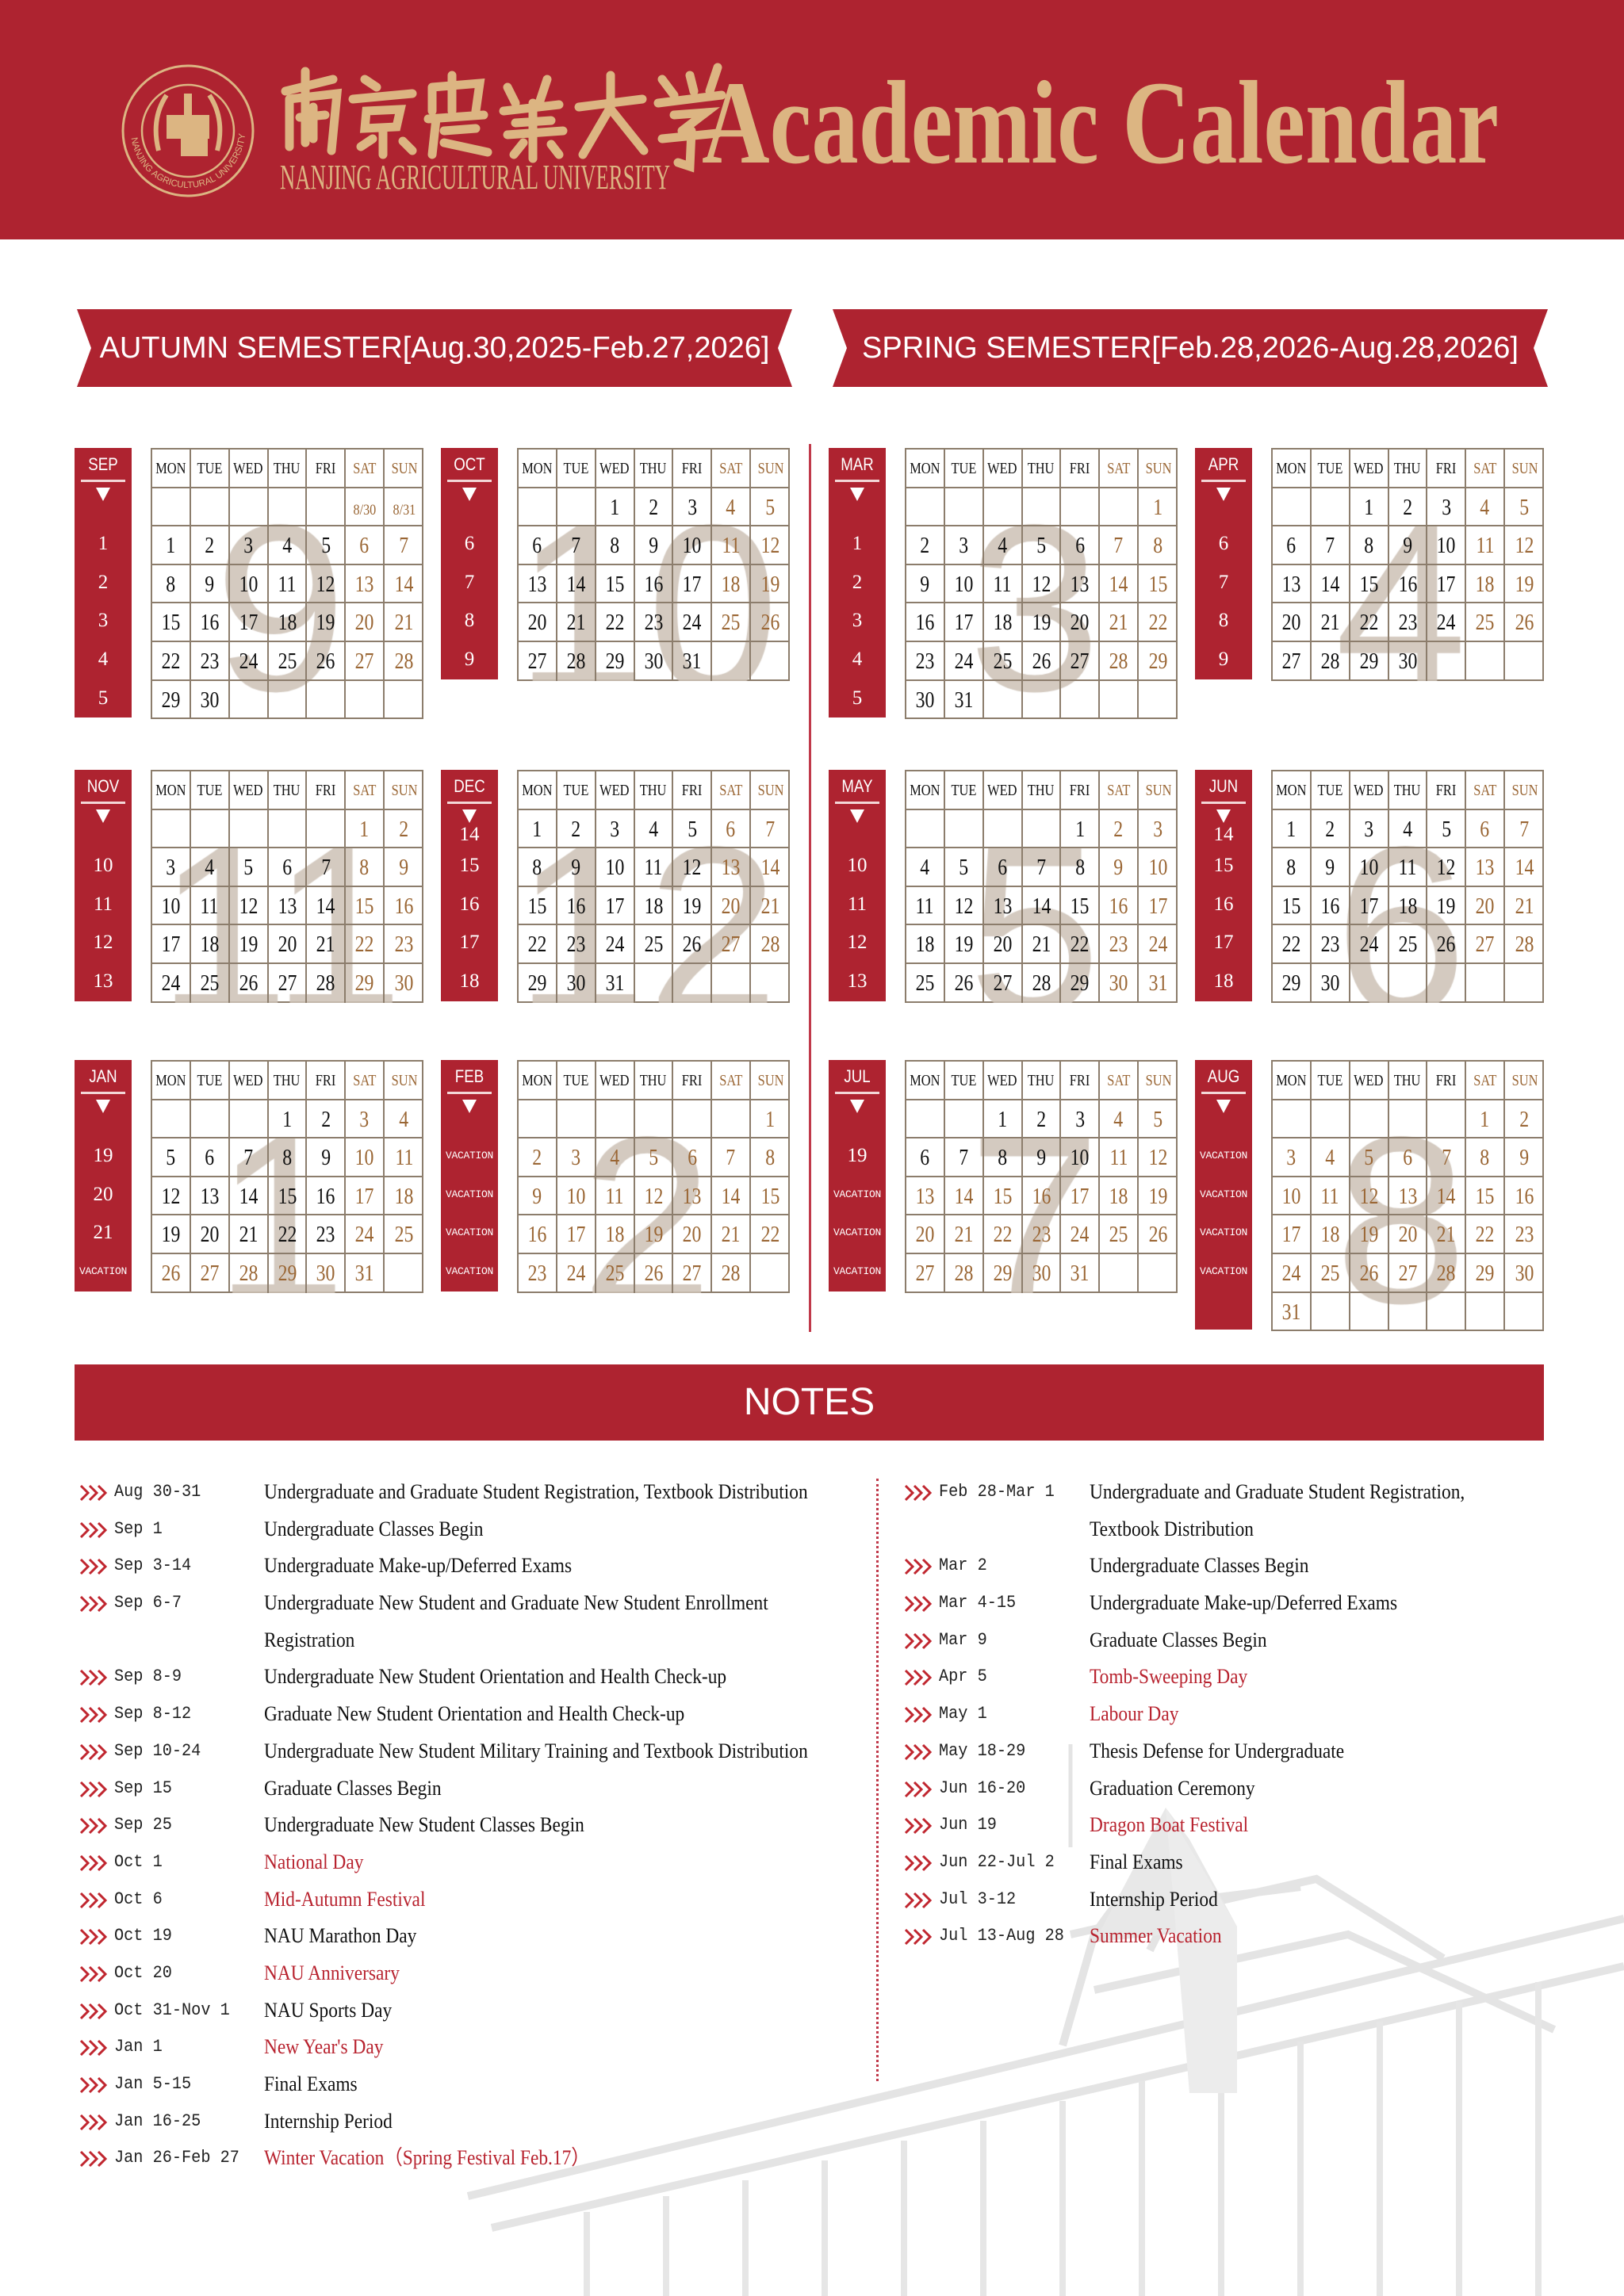  I want to click on day-cell: 19, so click(327, 623).